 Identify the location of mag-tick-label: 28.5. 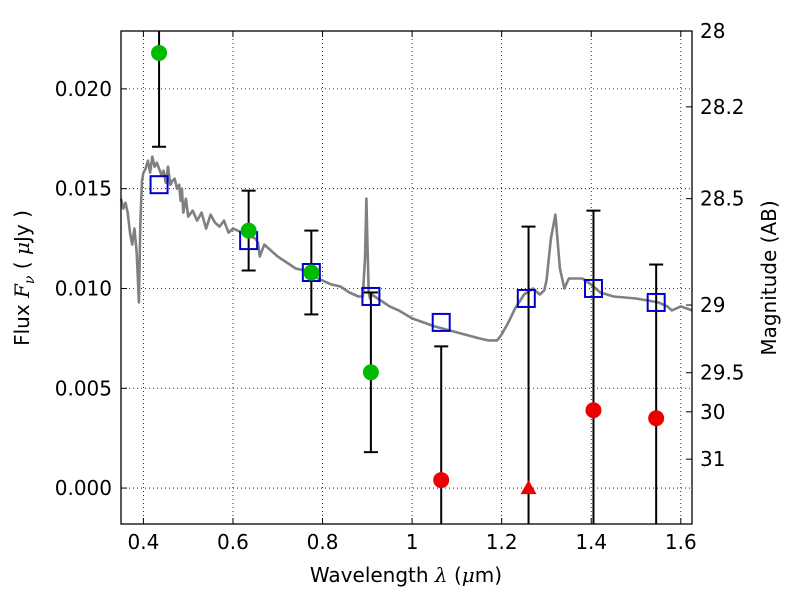
(722, 199).